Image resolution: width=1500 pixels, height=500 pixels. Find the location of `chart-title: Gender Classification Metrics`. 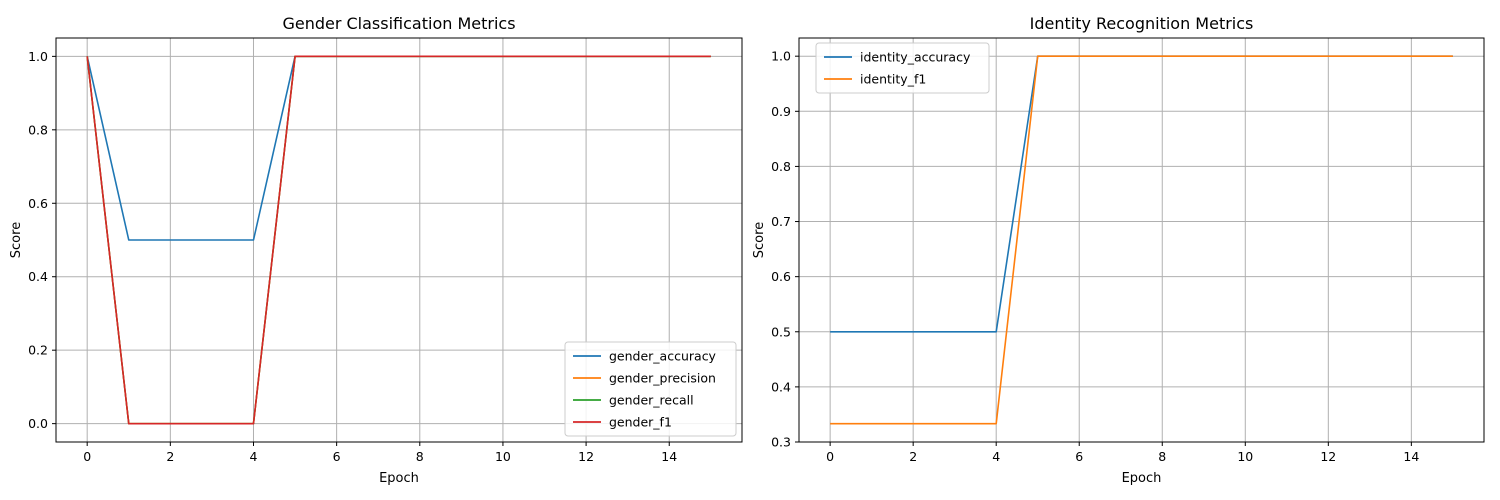

chart-title: Gender Classification Metrics is located at coordinates (398, 23).